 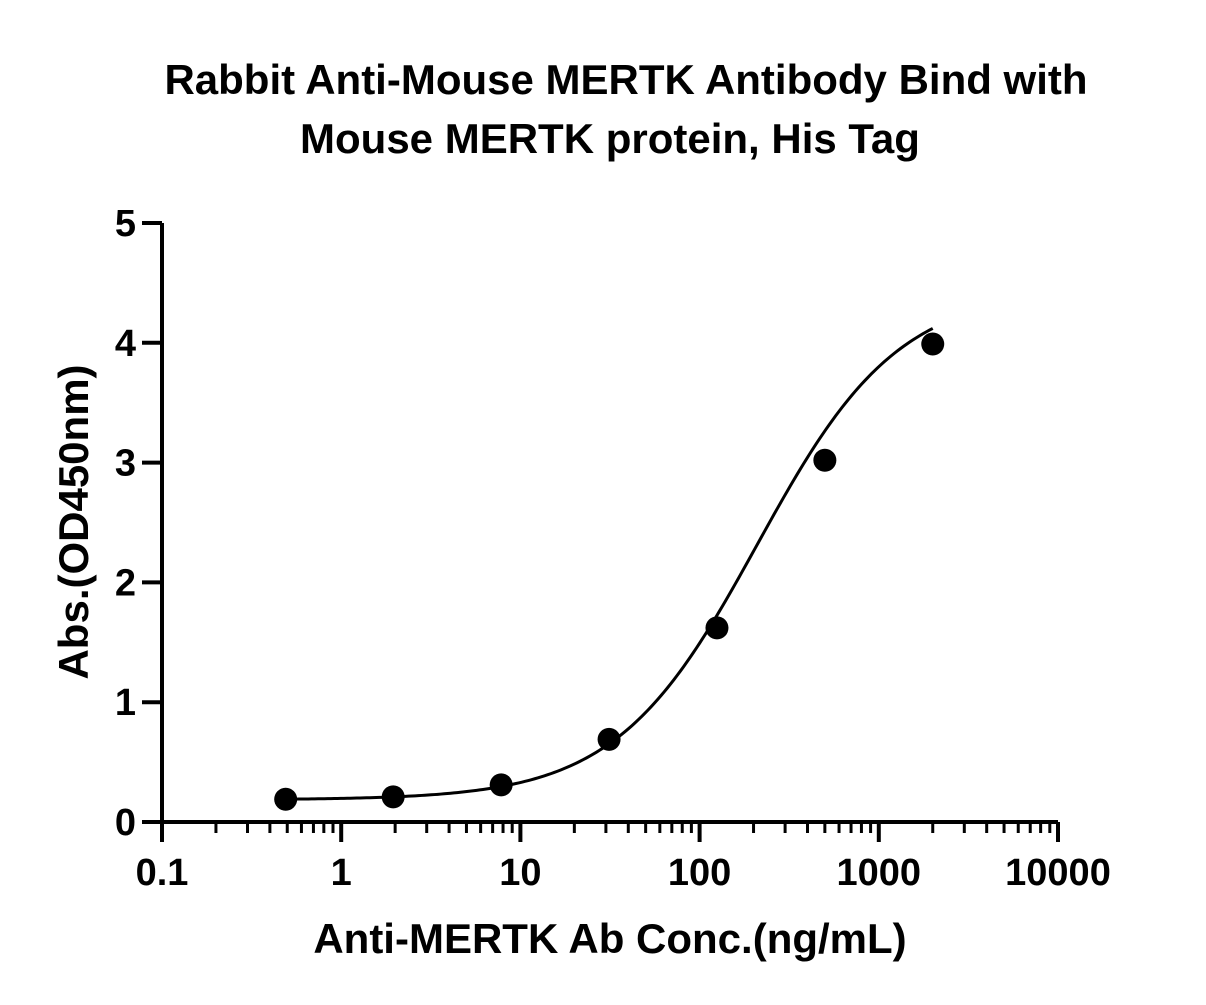 I want to click on y-axis-label: Abs.(OD450nm), so click(x=73, y=521).